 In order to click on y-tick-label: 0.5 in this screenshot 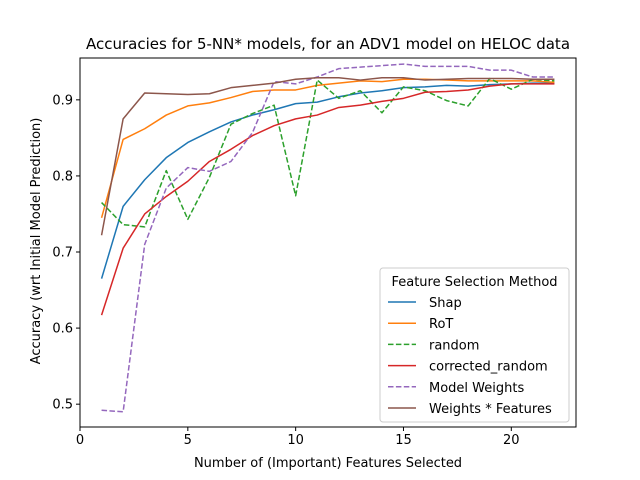, I will do `click(62, 405)`.